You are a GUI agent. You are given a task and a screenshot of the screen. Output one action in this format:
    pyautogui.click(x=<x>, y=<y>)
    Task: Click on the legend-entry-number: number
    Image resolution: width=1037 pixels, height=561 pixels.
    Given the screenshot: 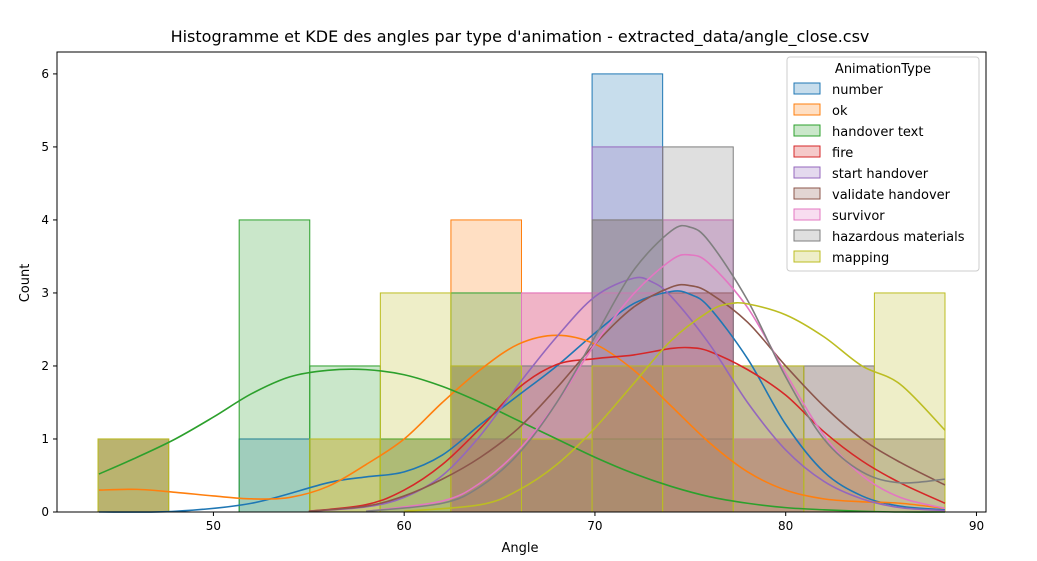 What is the action you would take?
    pyautogui.click(x=838, y=90)
    